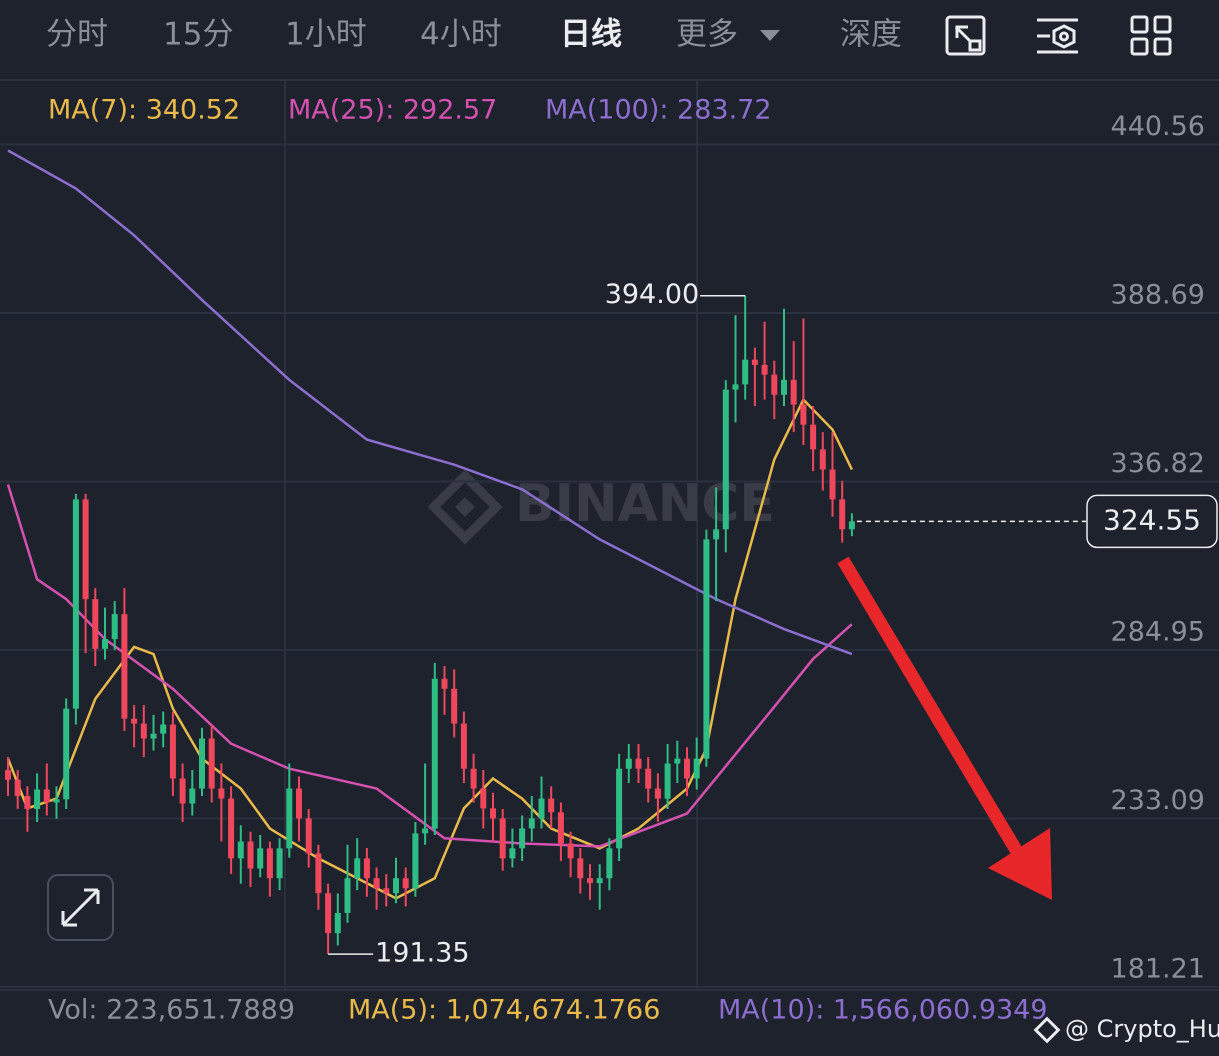 The image size is (1219, 1056). I want to click on y-tick-label: 336.82, so click(1158, 463).